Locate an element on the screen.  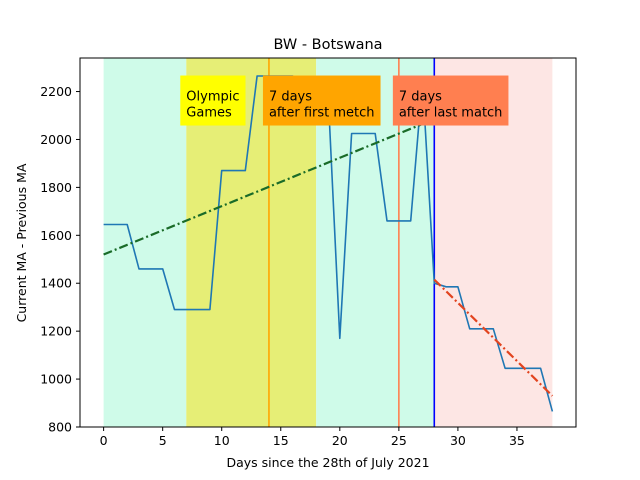
y-tick-label: 1800 is located at coordinates (56, 187).